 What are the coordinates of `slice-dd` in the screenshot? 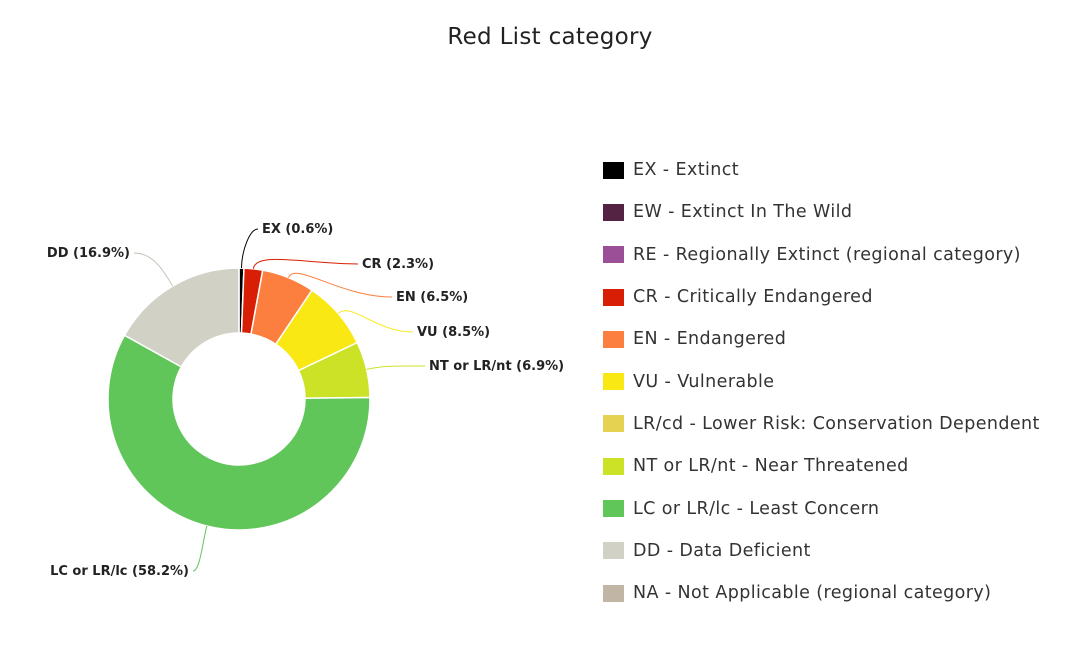 It's located at (181, 317).